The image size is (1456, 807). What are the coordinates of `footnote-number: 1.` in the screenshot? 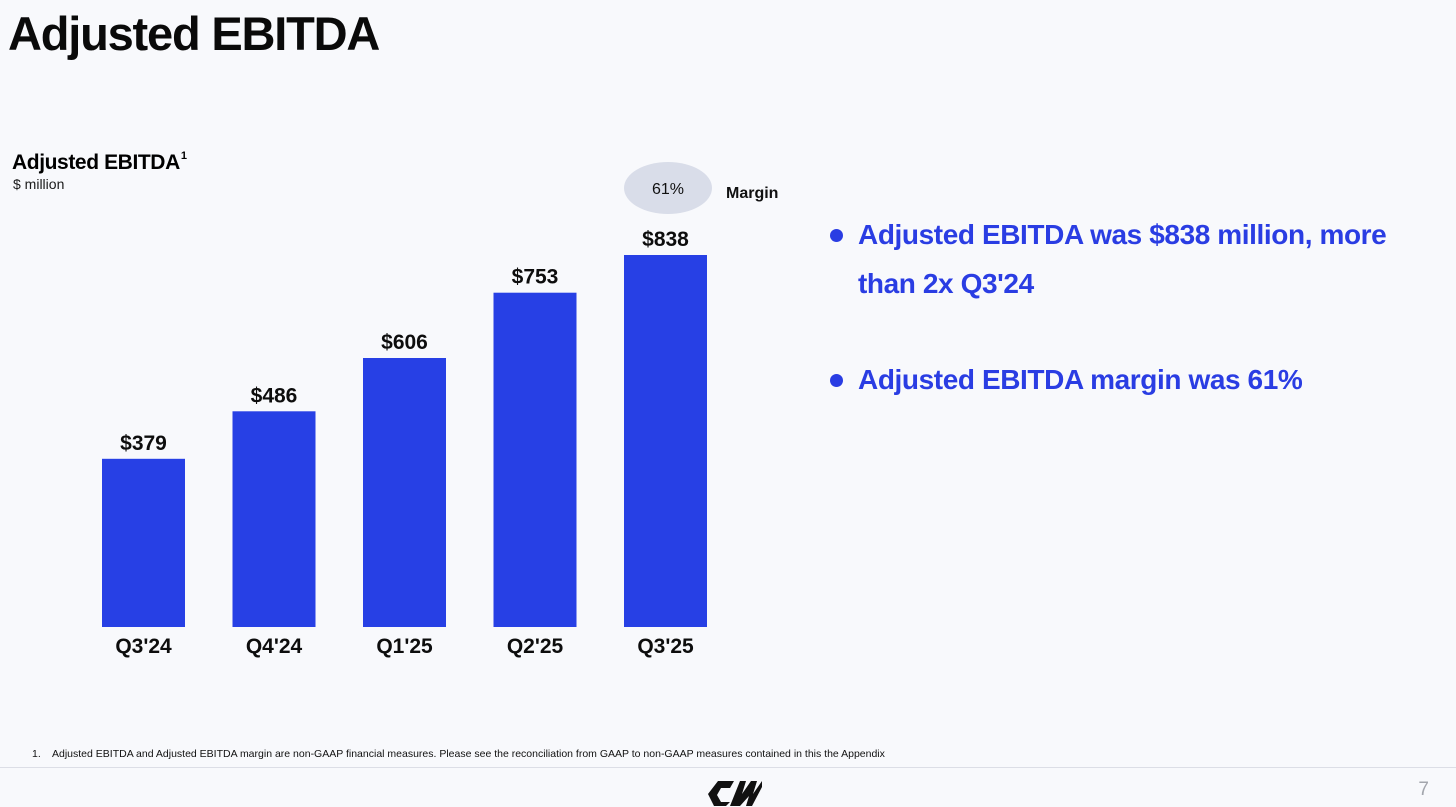 It's located at (36, 754).